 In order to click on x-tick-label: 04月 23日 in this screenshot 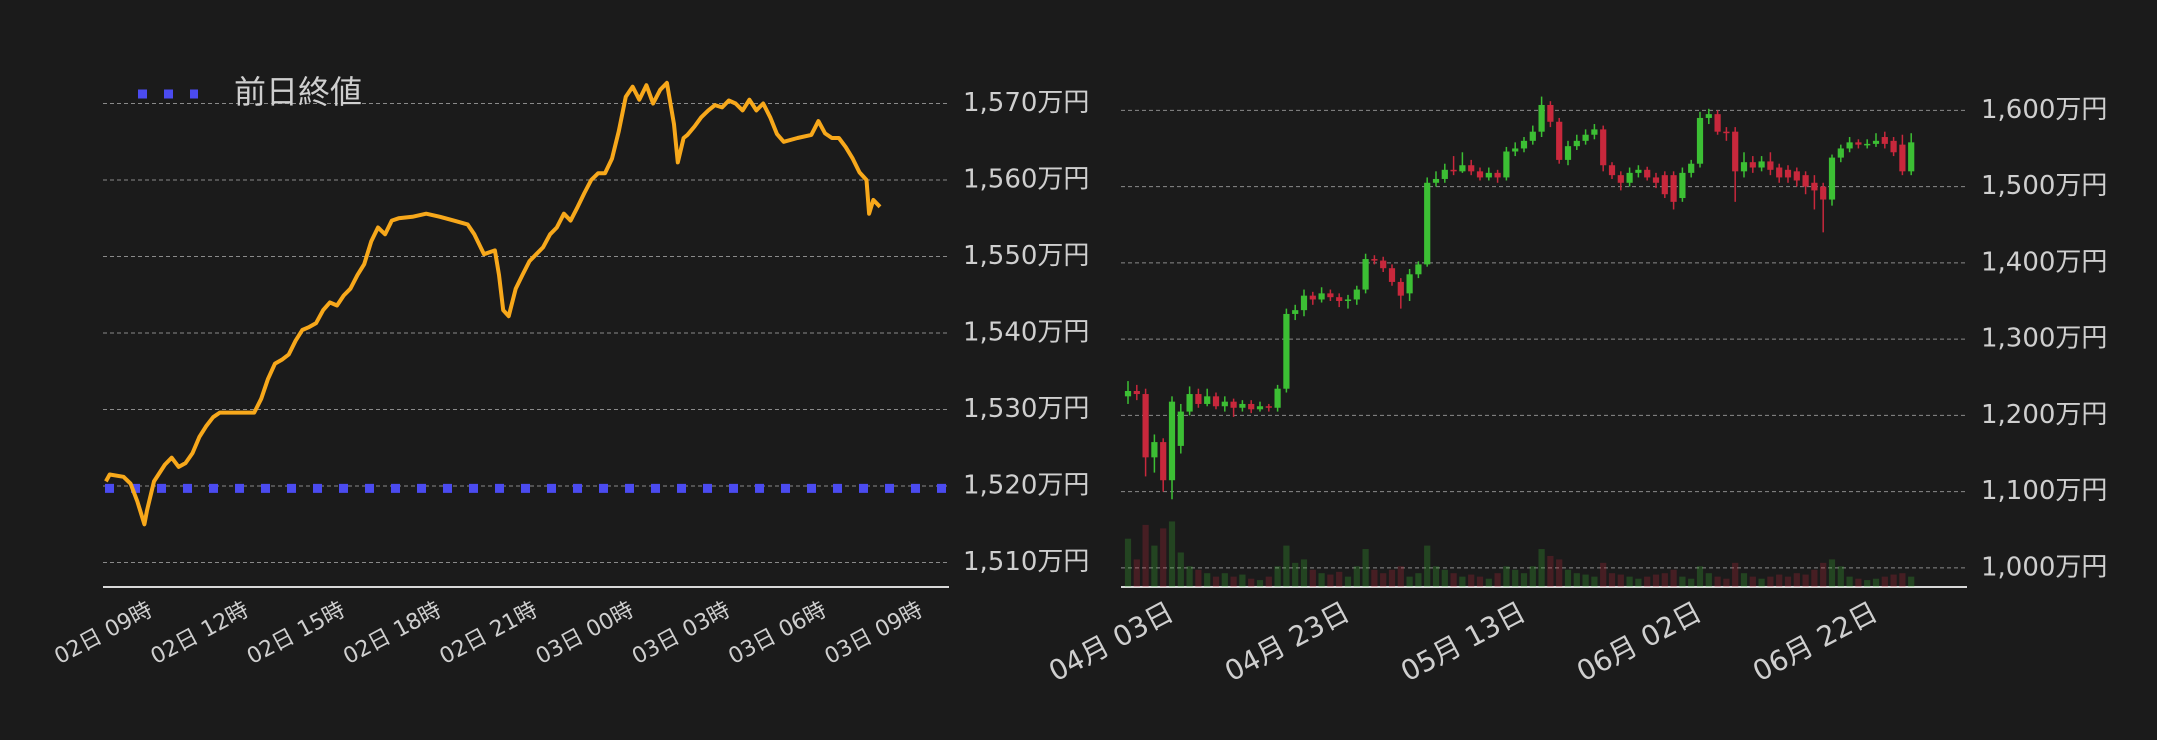, I will do `click(1287, 641)`.